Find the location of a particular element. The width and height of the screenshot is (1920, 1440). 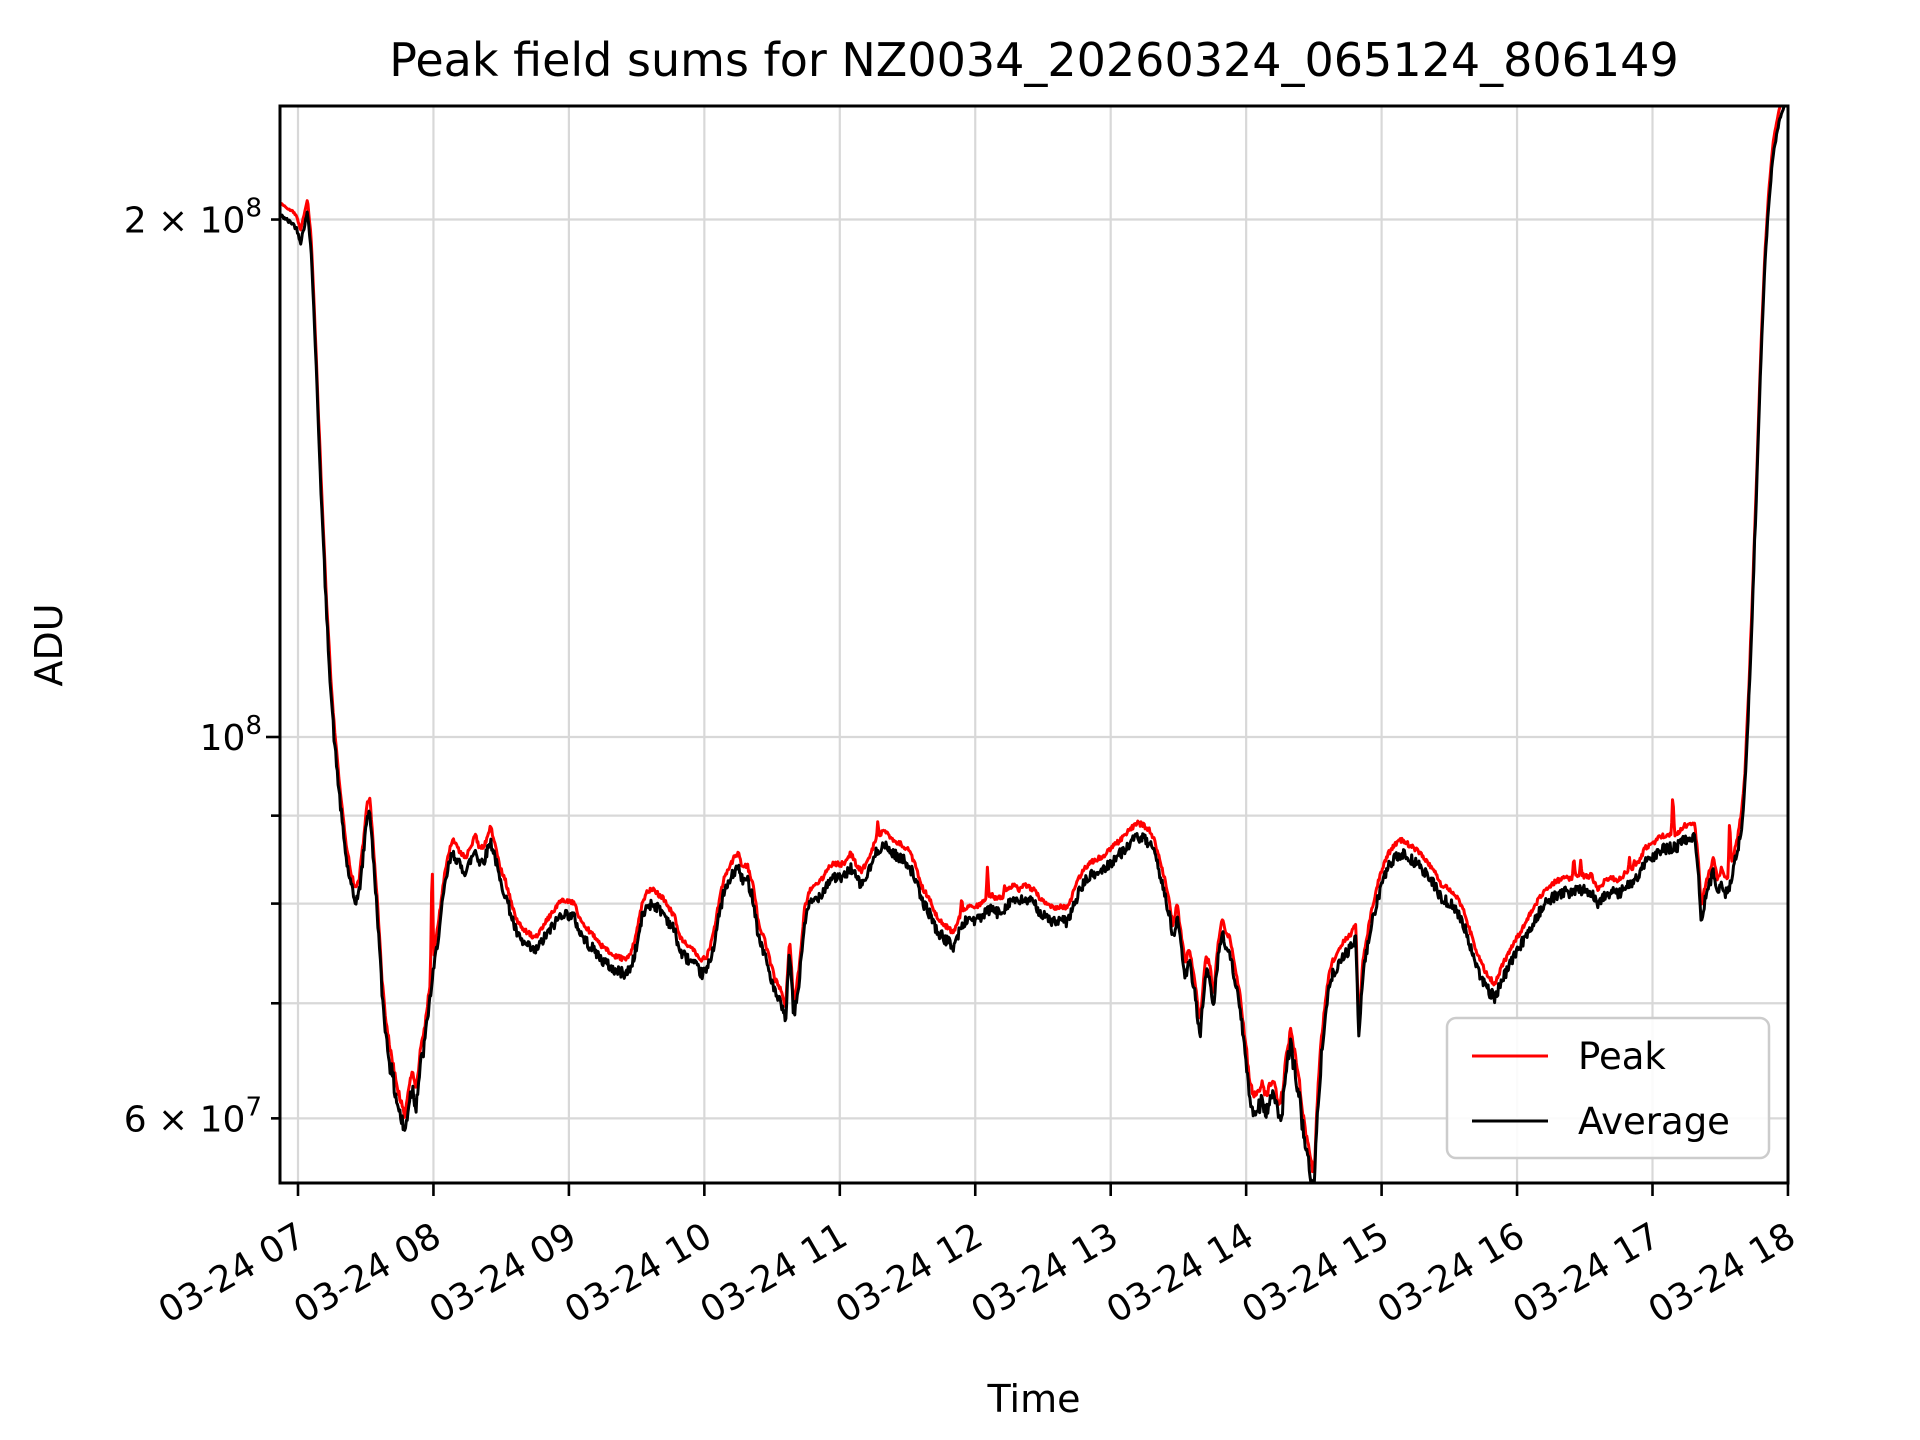

y-axis-label: ADU is located at coordinates (49, 644).